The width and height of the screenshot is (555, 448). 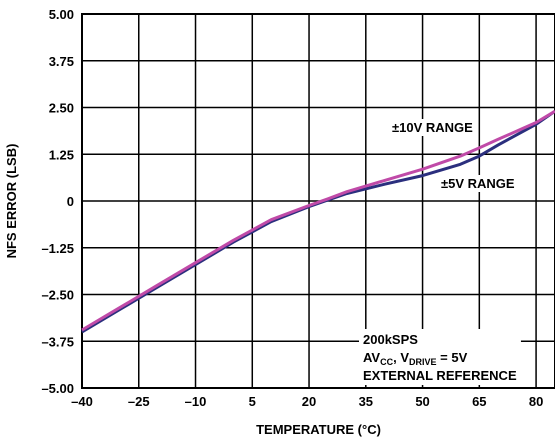 What do you see at coordinates (318, 429) in the screenshot?
I see `x-axis-label: TEMPERATURE (°C)` at bounding box center [318, 429].